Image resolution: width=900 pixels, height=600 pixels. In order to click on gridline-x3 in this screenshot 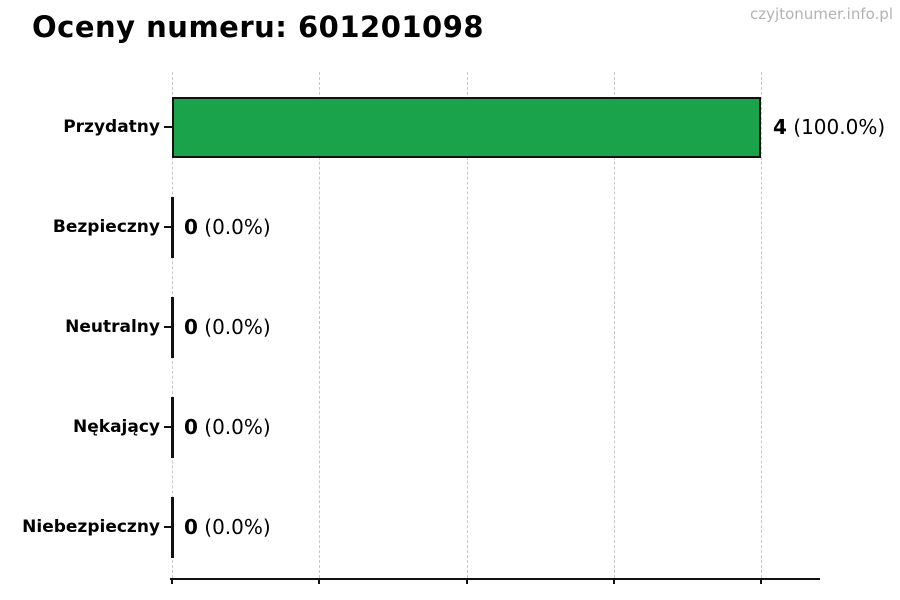, I will do `click(614, 325)`.